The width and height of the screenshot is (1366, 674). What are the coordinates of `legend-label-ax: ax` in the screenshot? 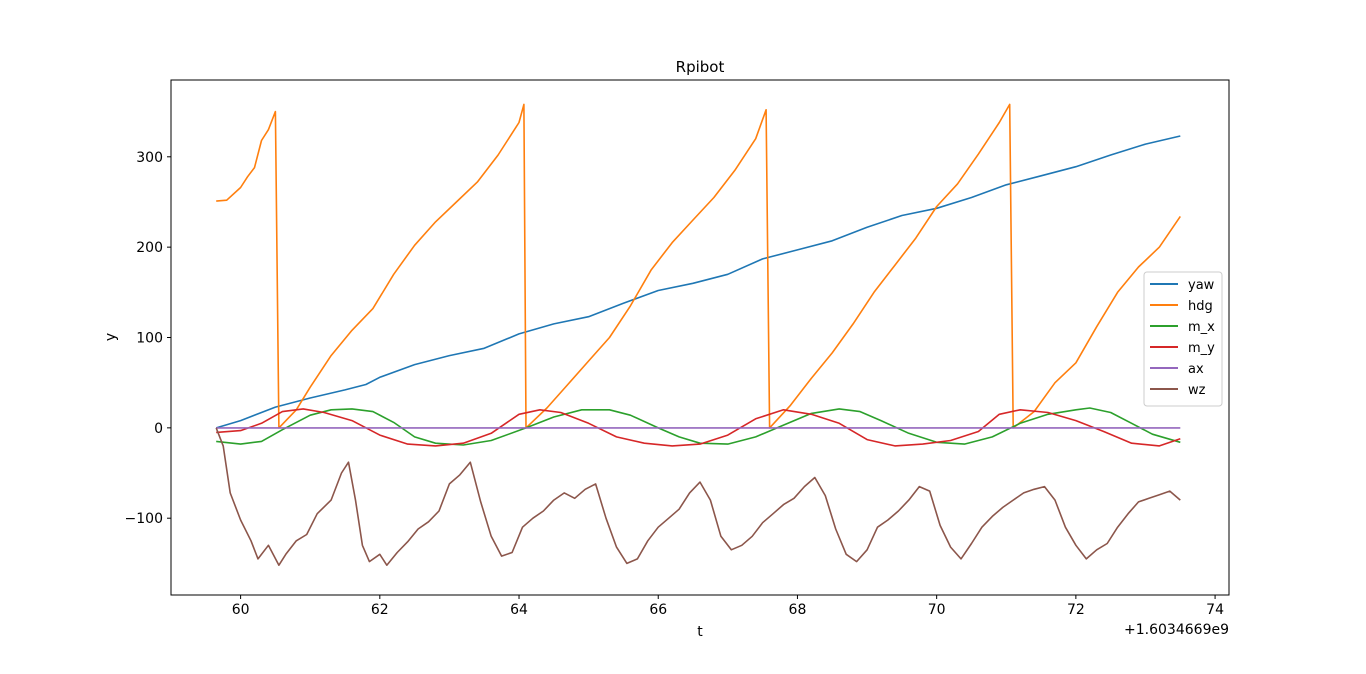 It's located at (1196, 369).